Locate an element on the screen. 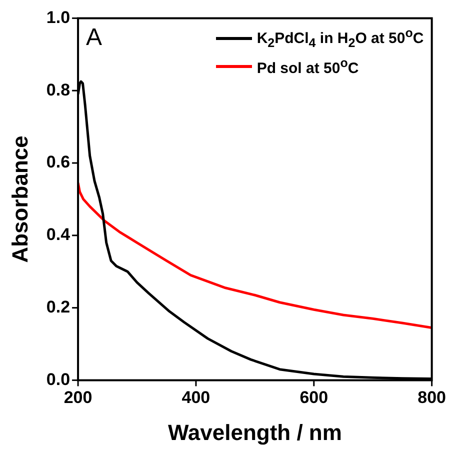 Image resolution: width=454 pixels, height=455 pixels. y-axis-title: Absorbance is located at coordinates (19, 199).